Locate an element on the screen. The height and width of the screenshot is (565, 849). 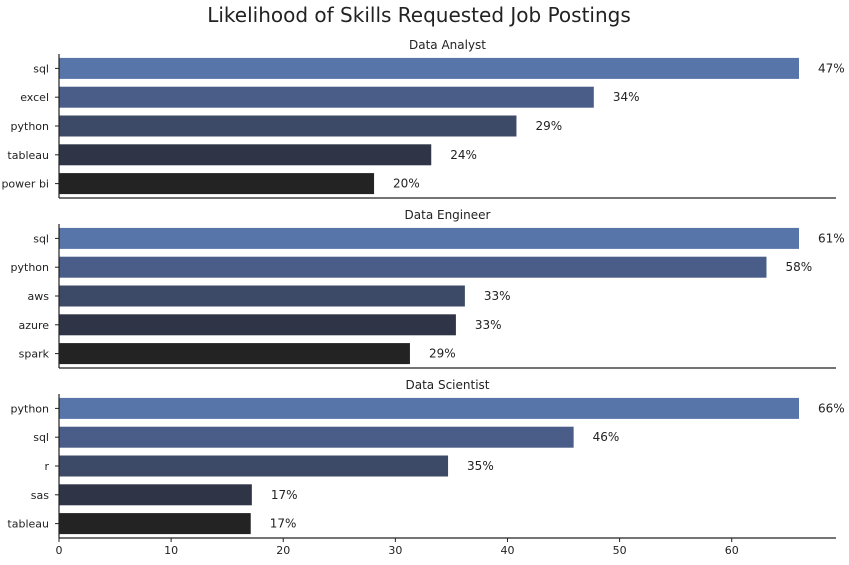
x-tick-label: 30 is located at coordinates (395, 550).